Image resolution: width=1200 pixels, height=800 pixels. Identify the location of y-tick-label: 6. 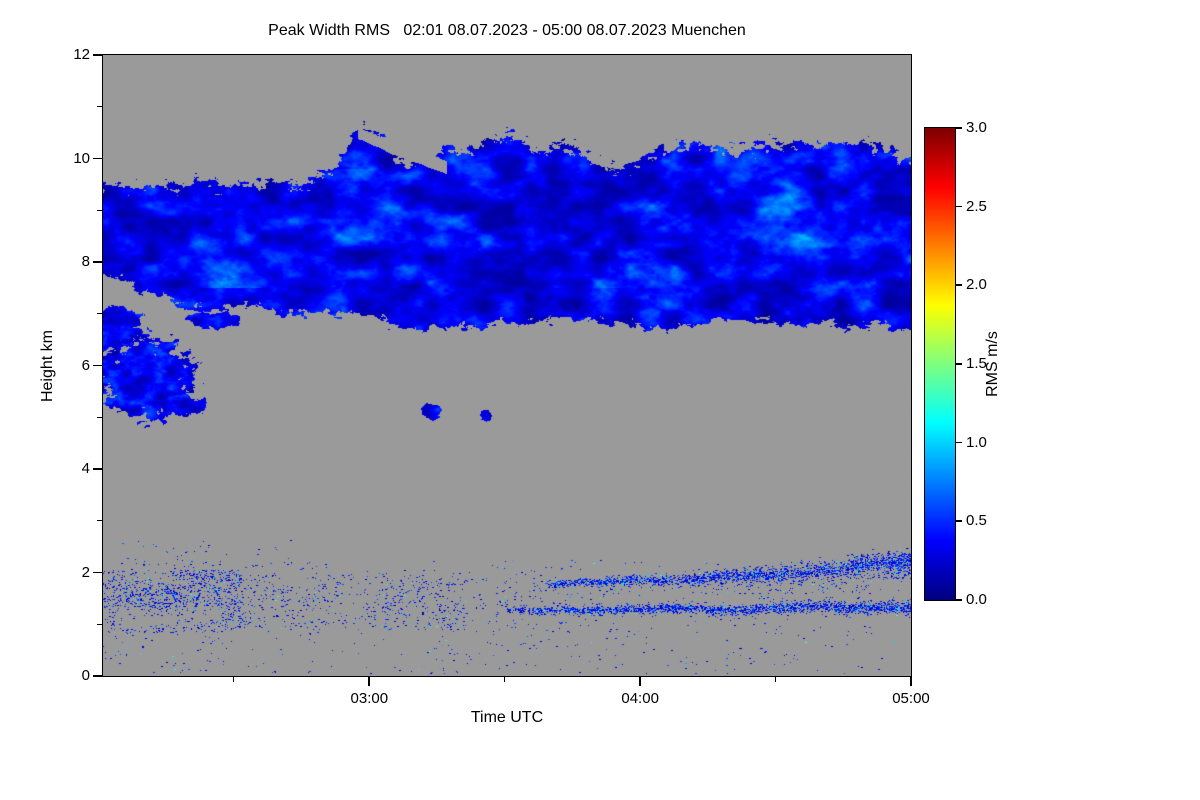
(85, 365).